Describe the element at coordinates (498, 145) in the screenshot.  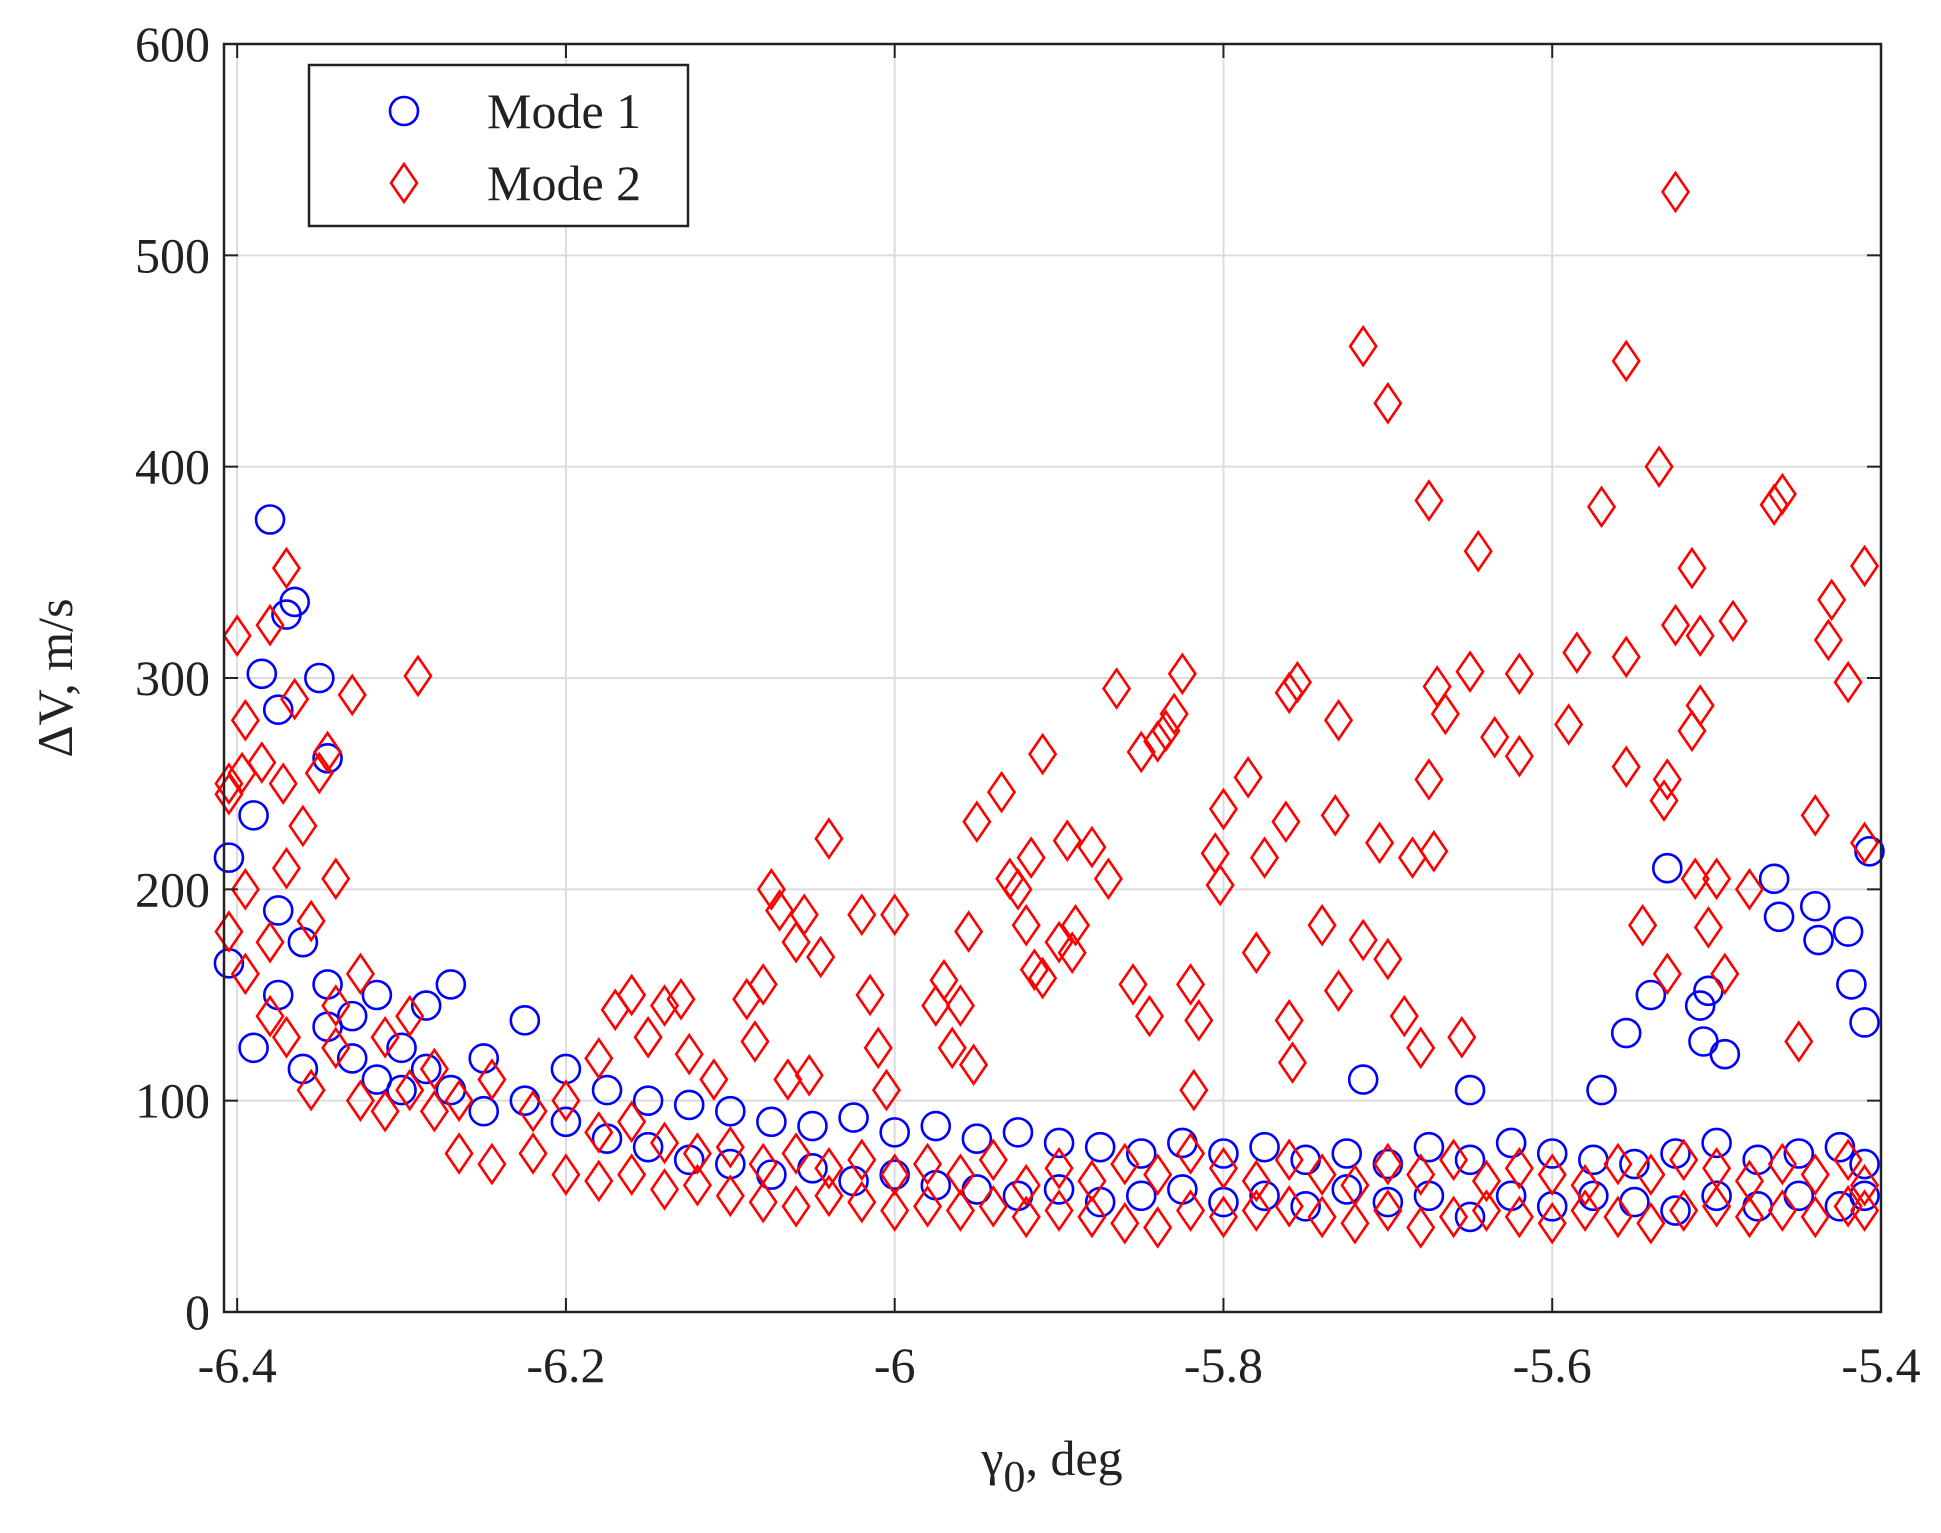
I see `legend-box` at that location.